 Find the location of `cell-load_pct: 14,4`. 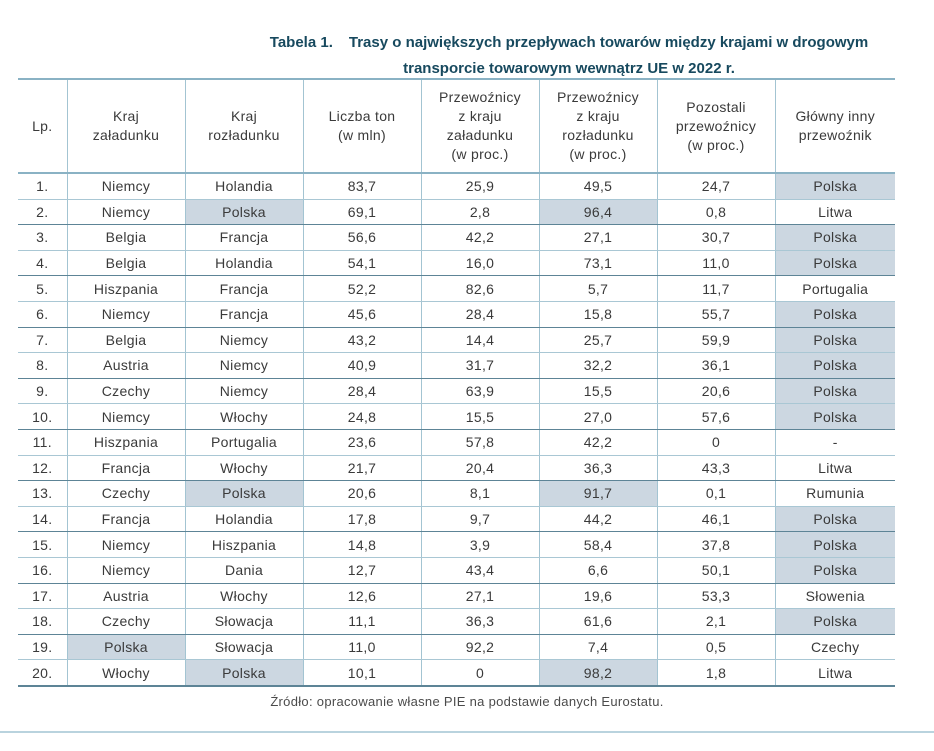

cell-load_pct: 14,4 is located at coordinates (479, 340).